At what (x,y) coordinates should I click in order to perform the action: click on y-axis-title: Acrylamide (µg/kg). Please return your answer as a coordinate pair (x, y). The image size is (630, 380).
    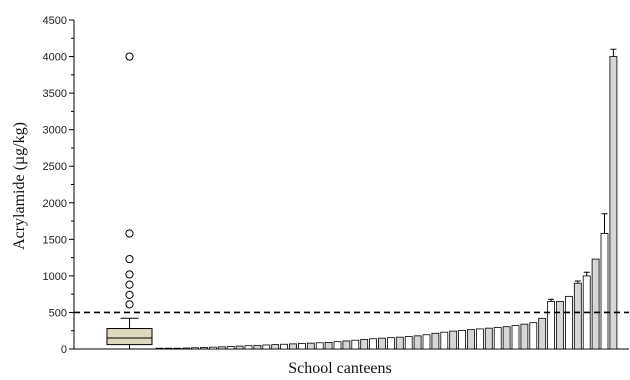
    Looking at the image, I should click on (19, 186).